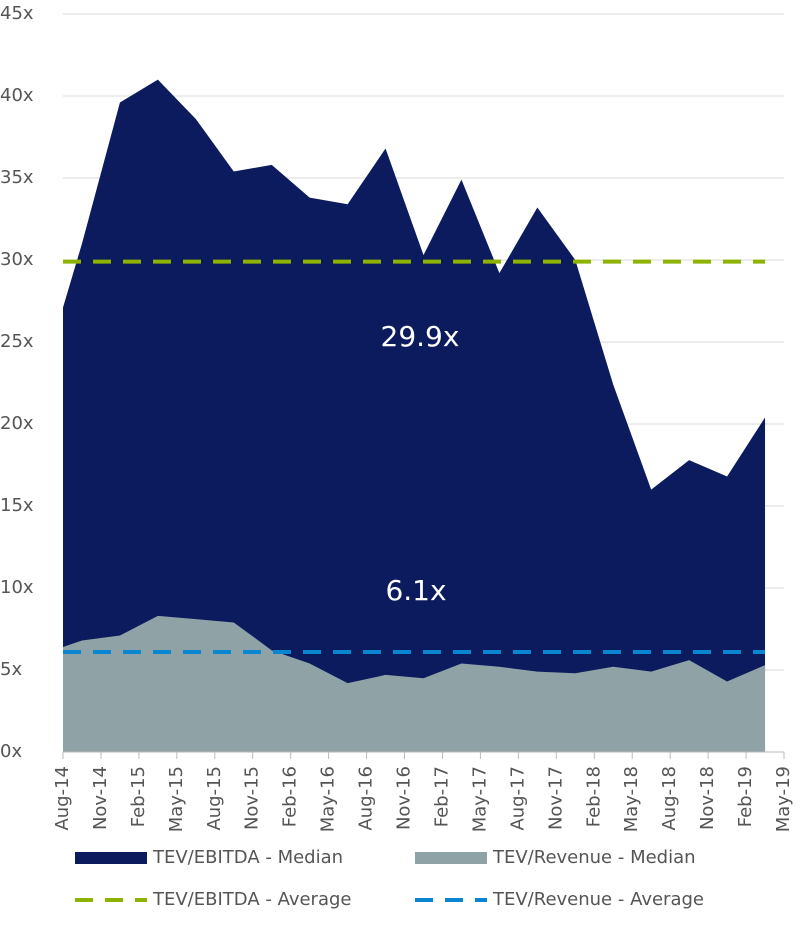 The height and width of the screenshot is (941, 808). I want to click on x-tick-label: Feb-17, so click(441, 796).